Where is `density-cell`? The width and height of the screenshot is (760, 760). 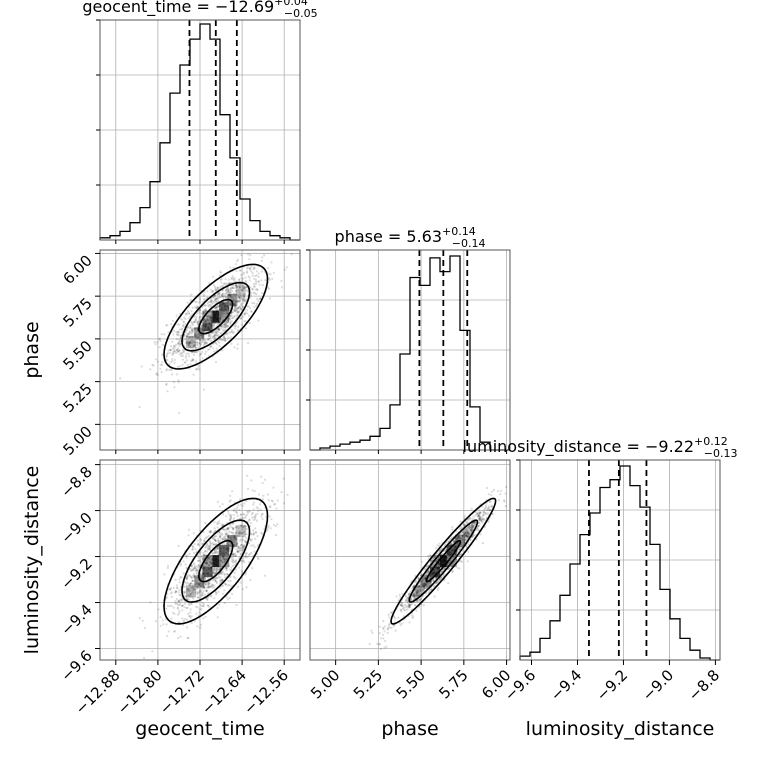 density-cell is located at coordinates (224, 551).